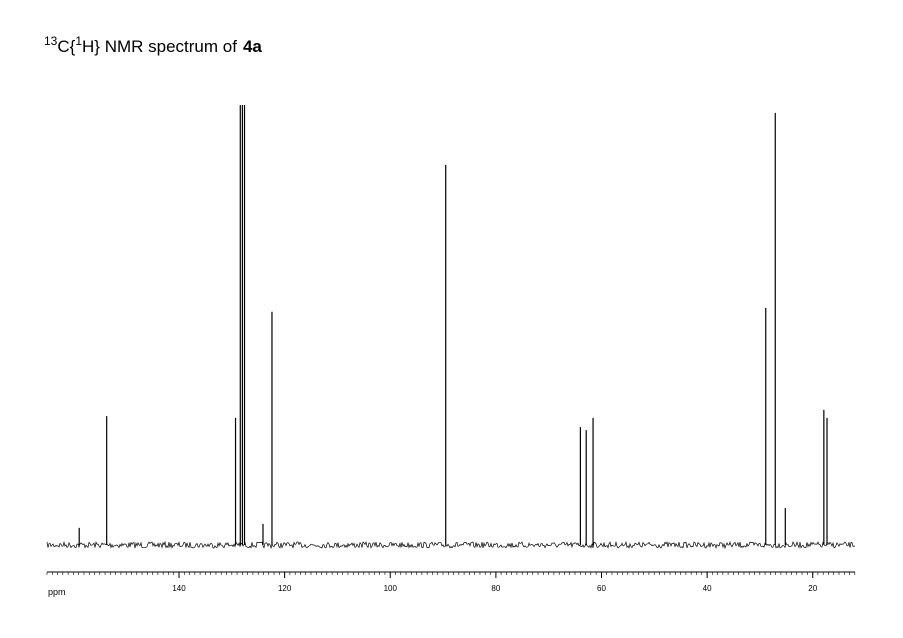  Describe the element at coordinates (285, 588) in the screenshot. I see `x-tick-label: 120` at that location.